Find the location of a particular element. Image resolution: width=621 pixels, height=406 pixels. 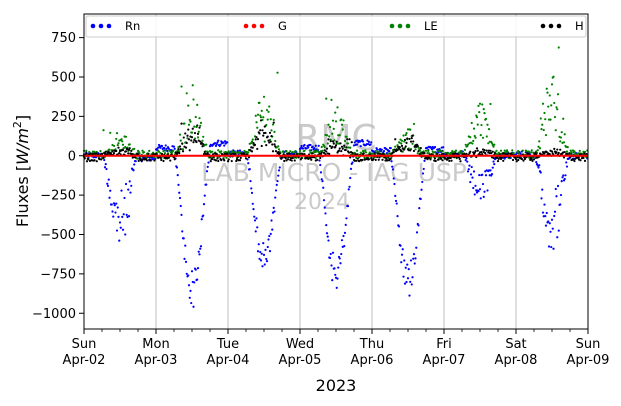

legend-item-rn: Rn is located at coordinates (115, 26).